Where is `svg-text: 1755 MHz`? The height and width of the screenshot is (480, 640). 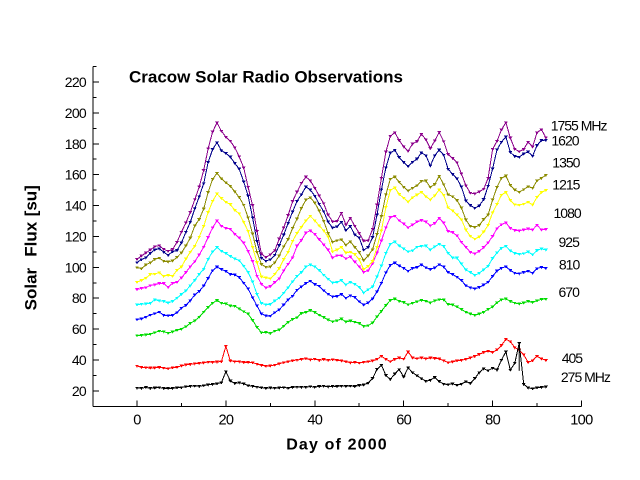 svg-text: 1755 MHz is located at coordinates (579, 126).